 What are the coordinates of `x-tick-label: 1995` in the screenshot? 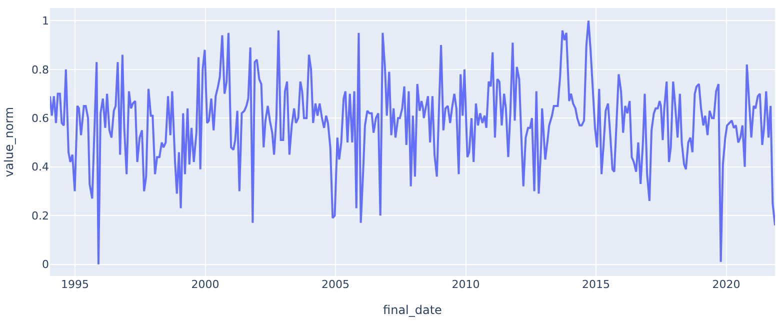 It's located at (75, 284).